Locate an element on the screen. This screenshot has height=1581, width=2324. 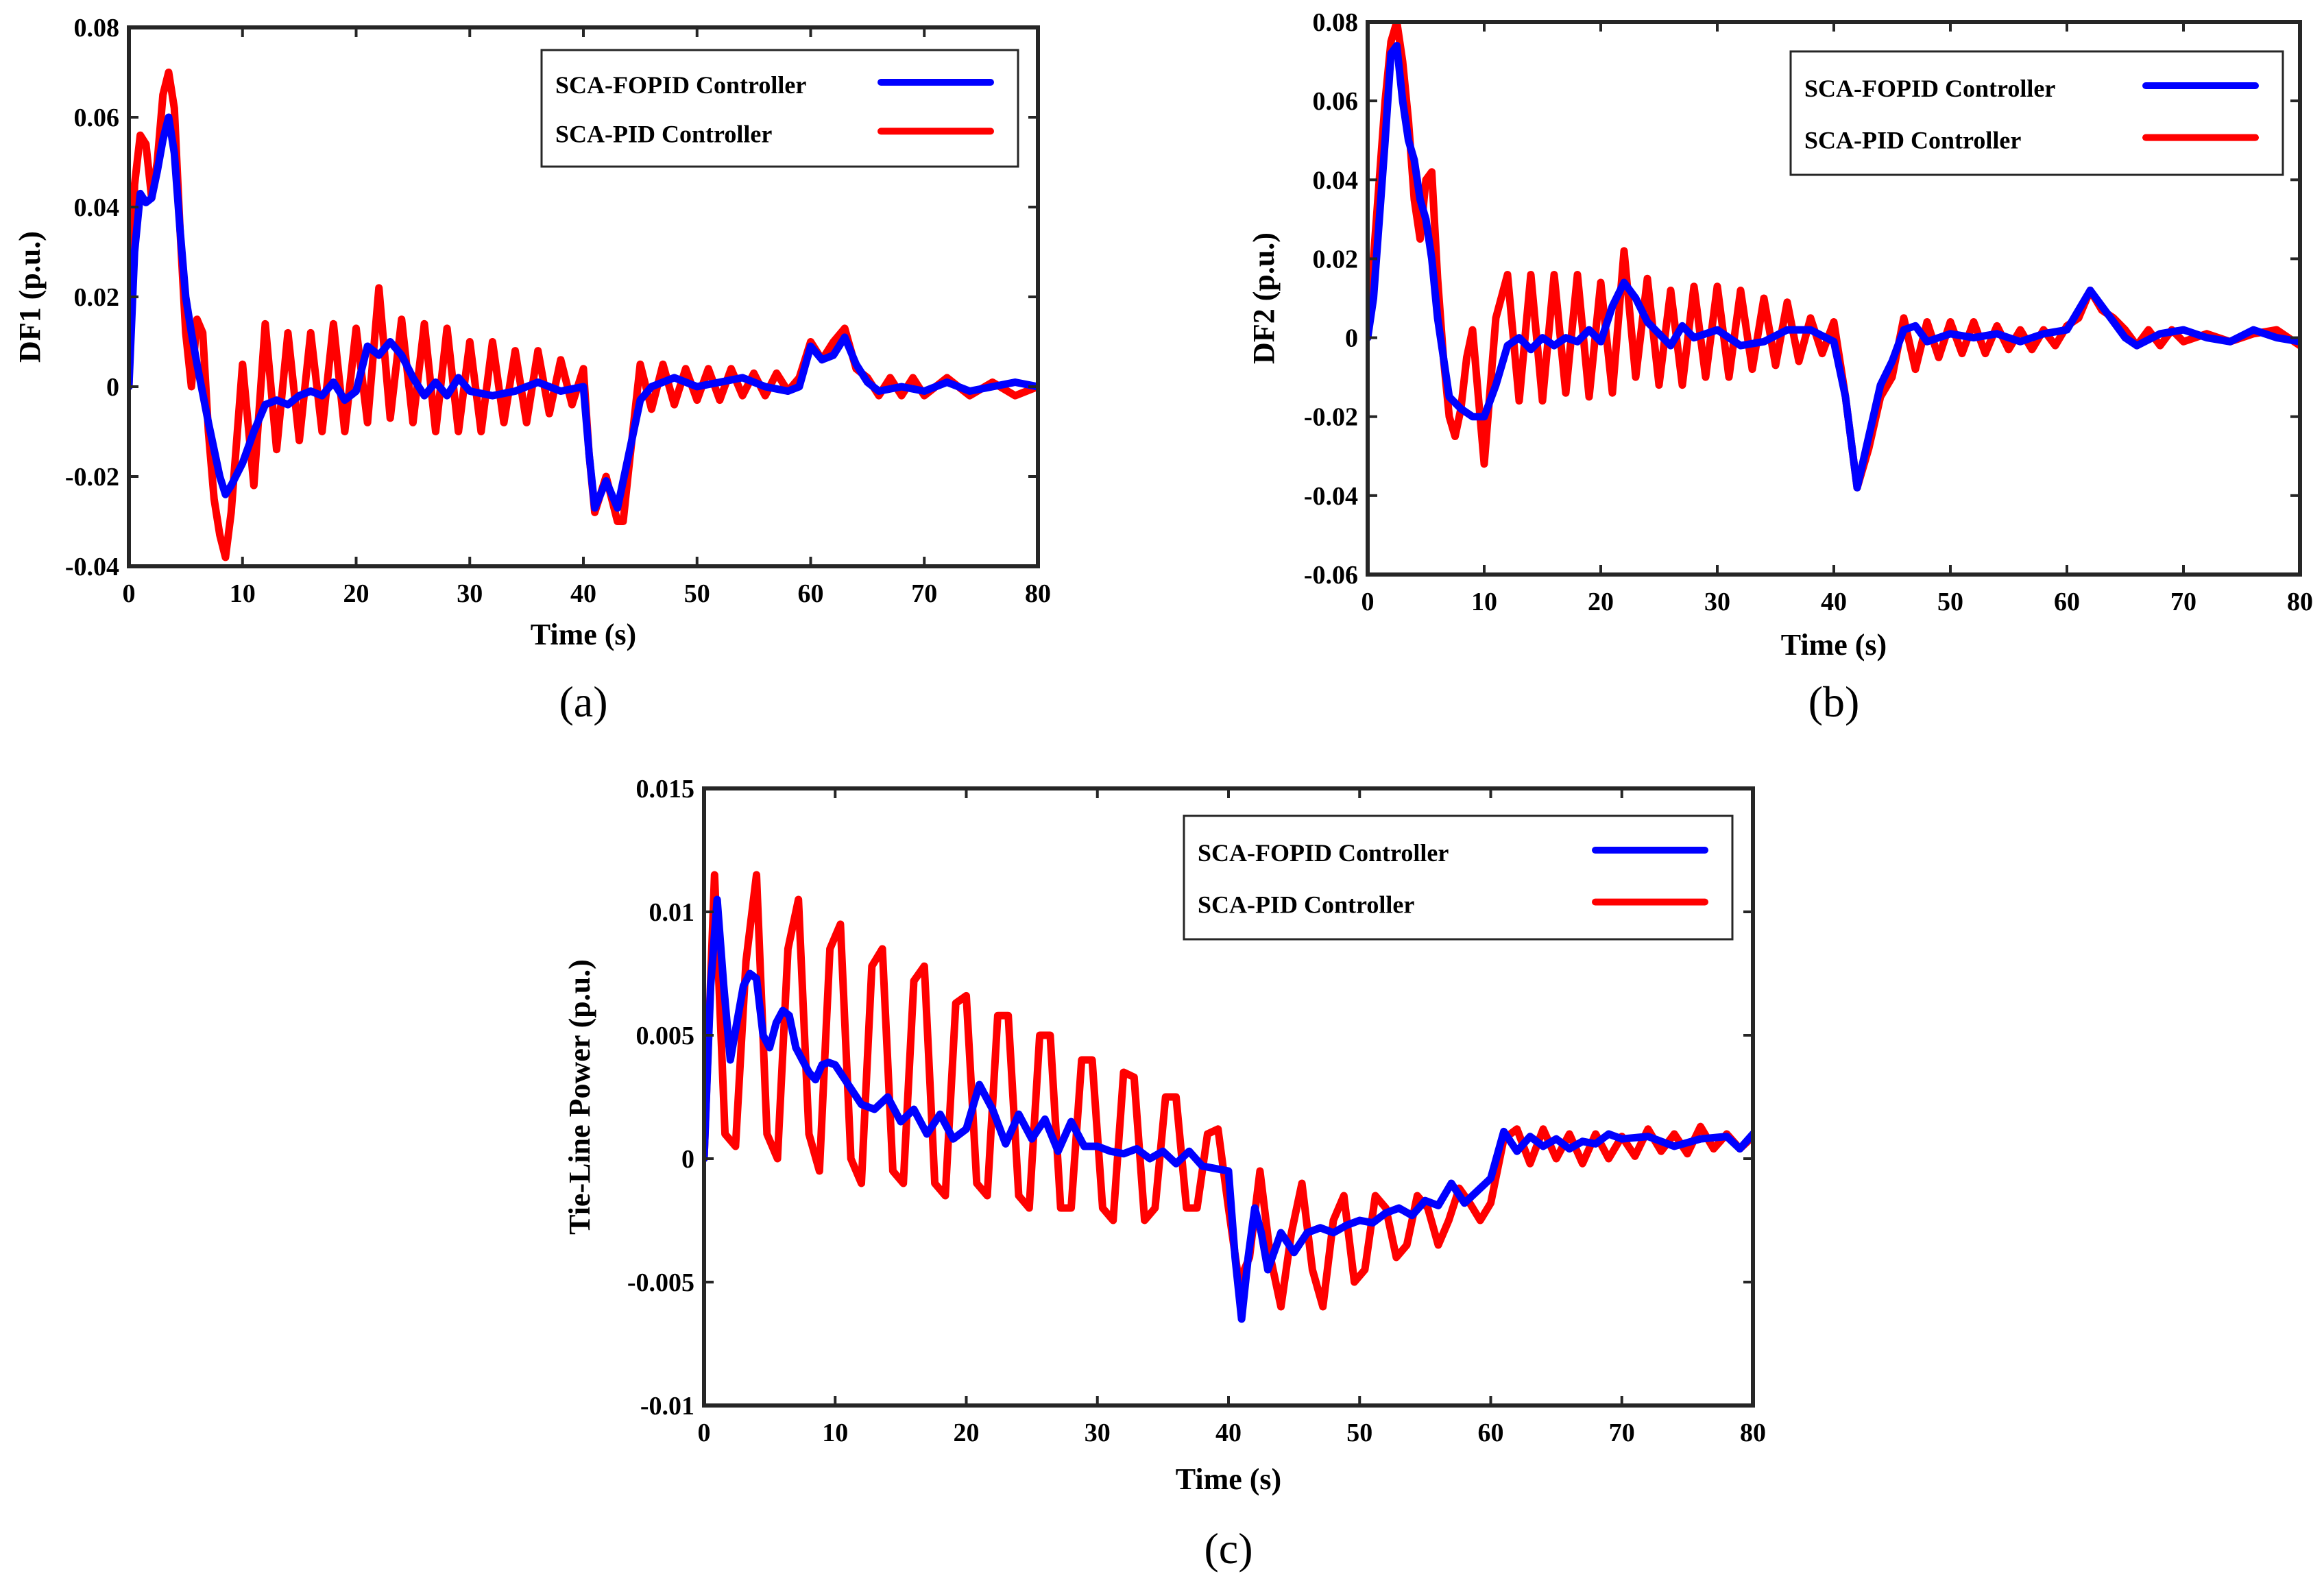
y-tick-label: 0.005 is located at coordinates (665, 1036).